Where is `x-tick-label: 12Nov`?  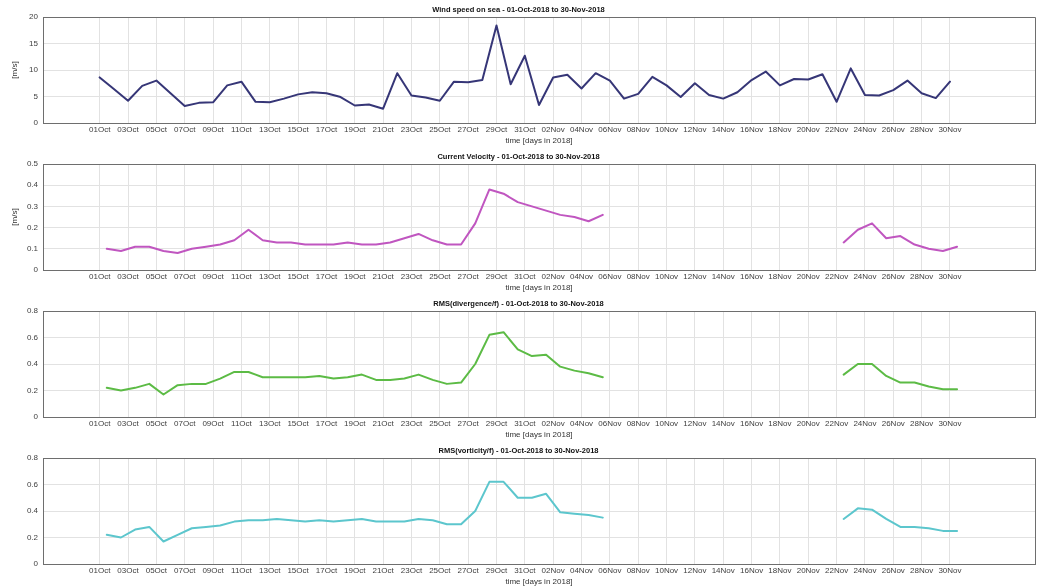 x-tick-label: 12Nov is located at coordinates (695, 423).